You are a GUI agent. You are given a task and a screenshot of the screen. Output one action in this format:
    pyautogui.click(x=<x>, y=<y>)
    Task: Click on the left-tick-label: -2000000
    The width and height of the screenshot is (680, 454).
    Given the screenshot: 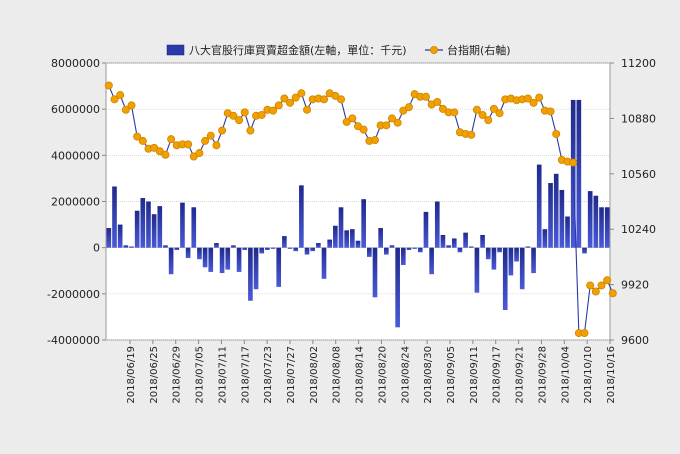 What is the action you would take?
    pyautogui.click(x=73, y=294)
    